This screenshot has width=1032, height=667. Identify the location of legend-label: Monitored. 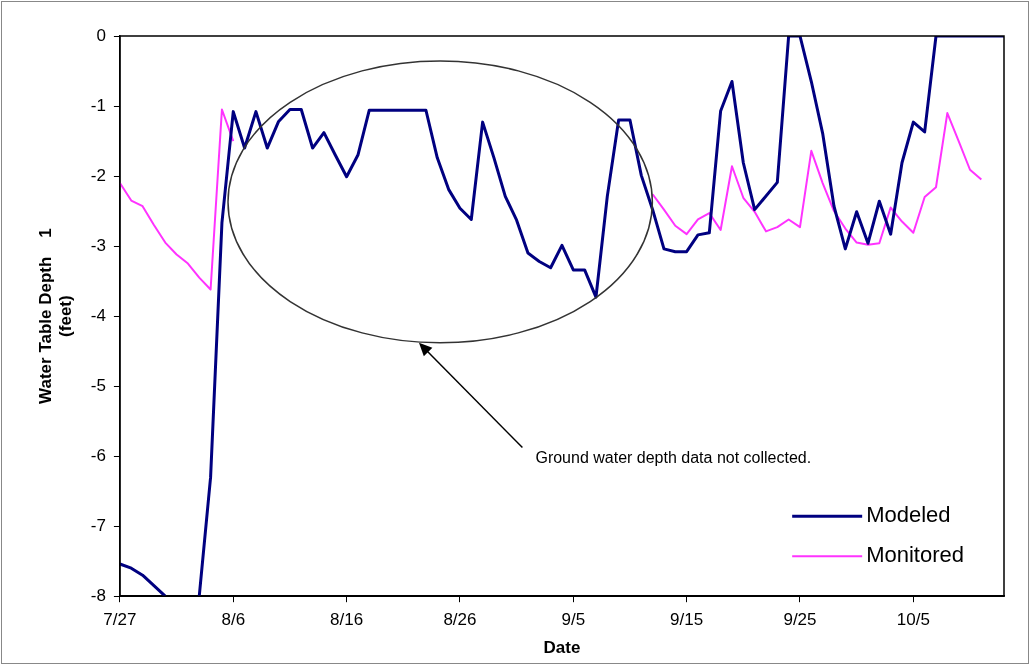
(915, 555).